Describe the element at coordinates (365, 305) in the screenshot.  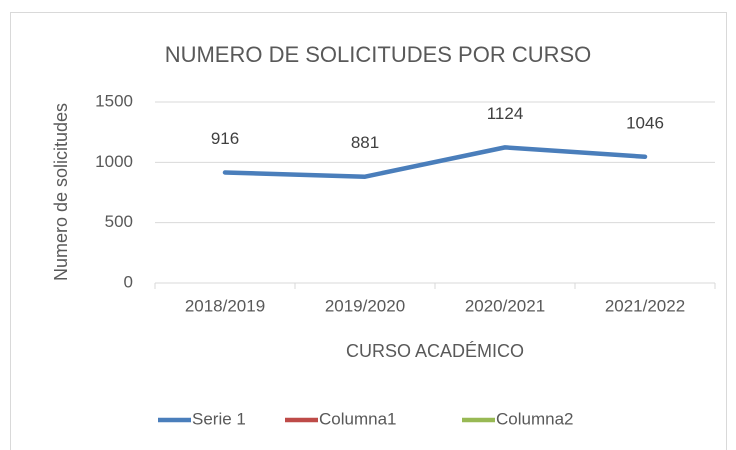
I see `x-tick-label: 2019/2020` at that location.